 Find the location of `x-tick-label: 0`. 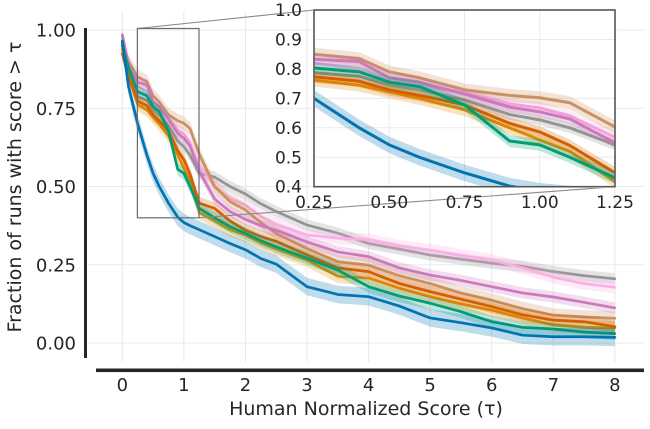

x-tick-label: 0 is located at coordinates (122, 385).